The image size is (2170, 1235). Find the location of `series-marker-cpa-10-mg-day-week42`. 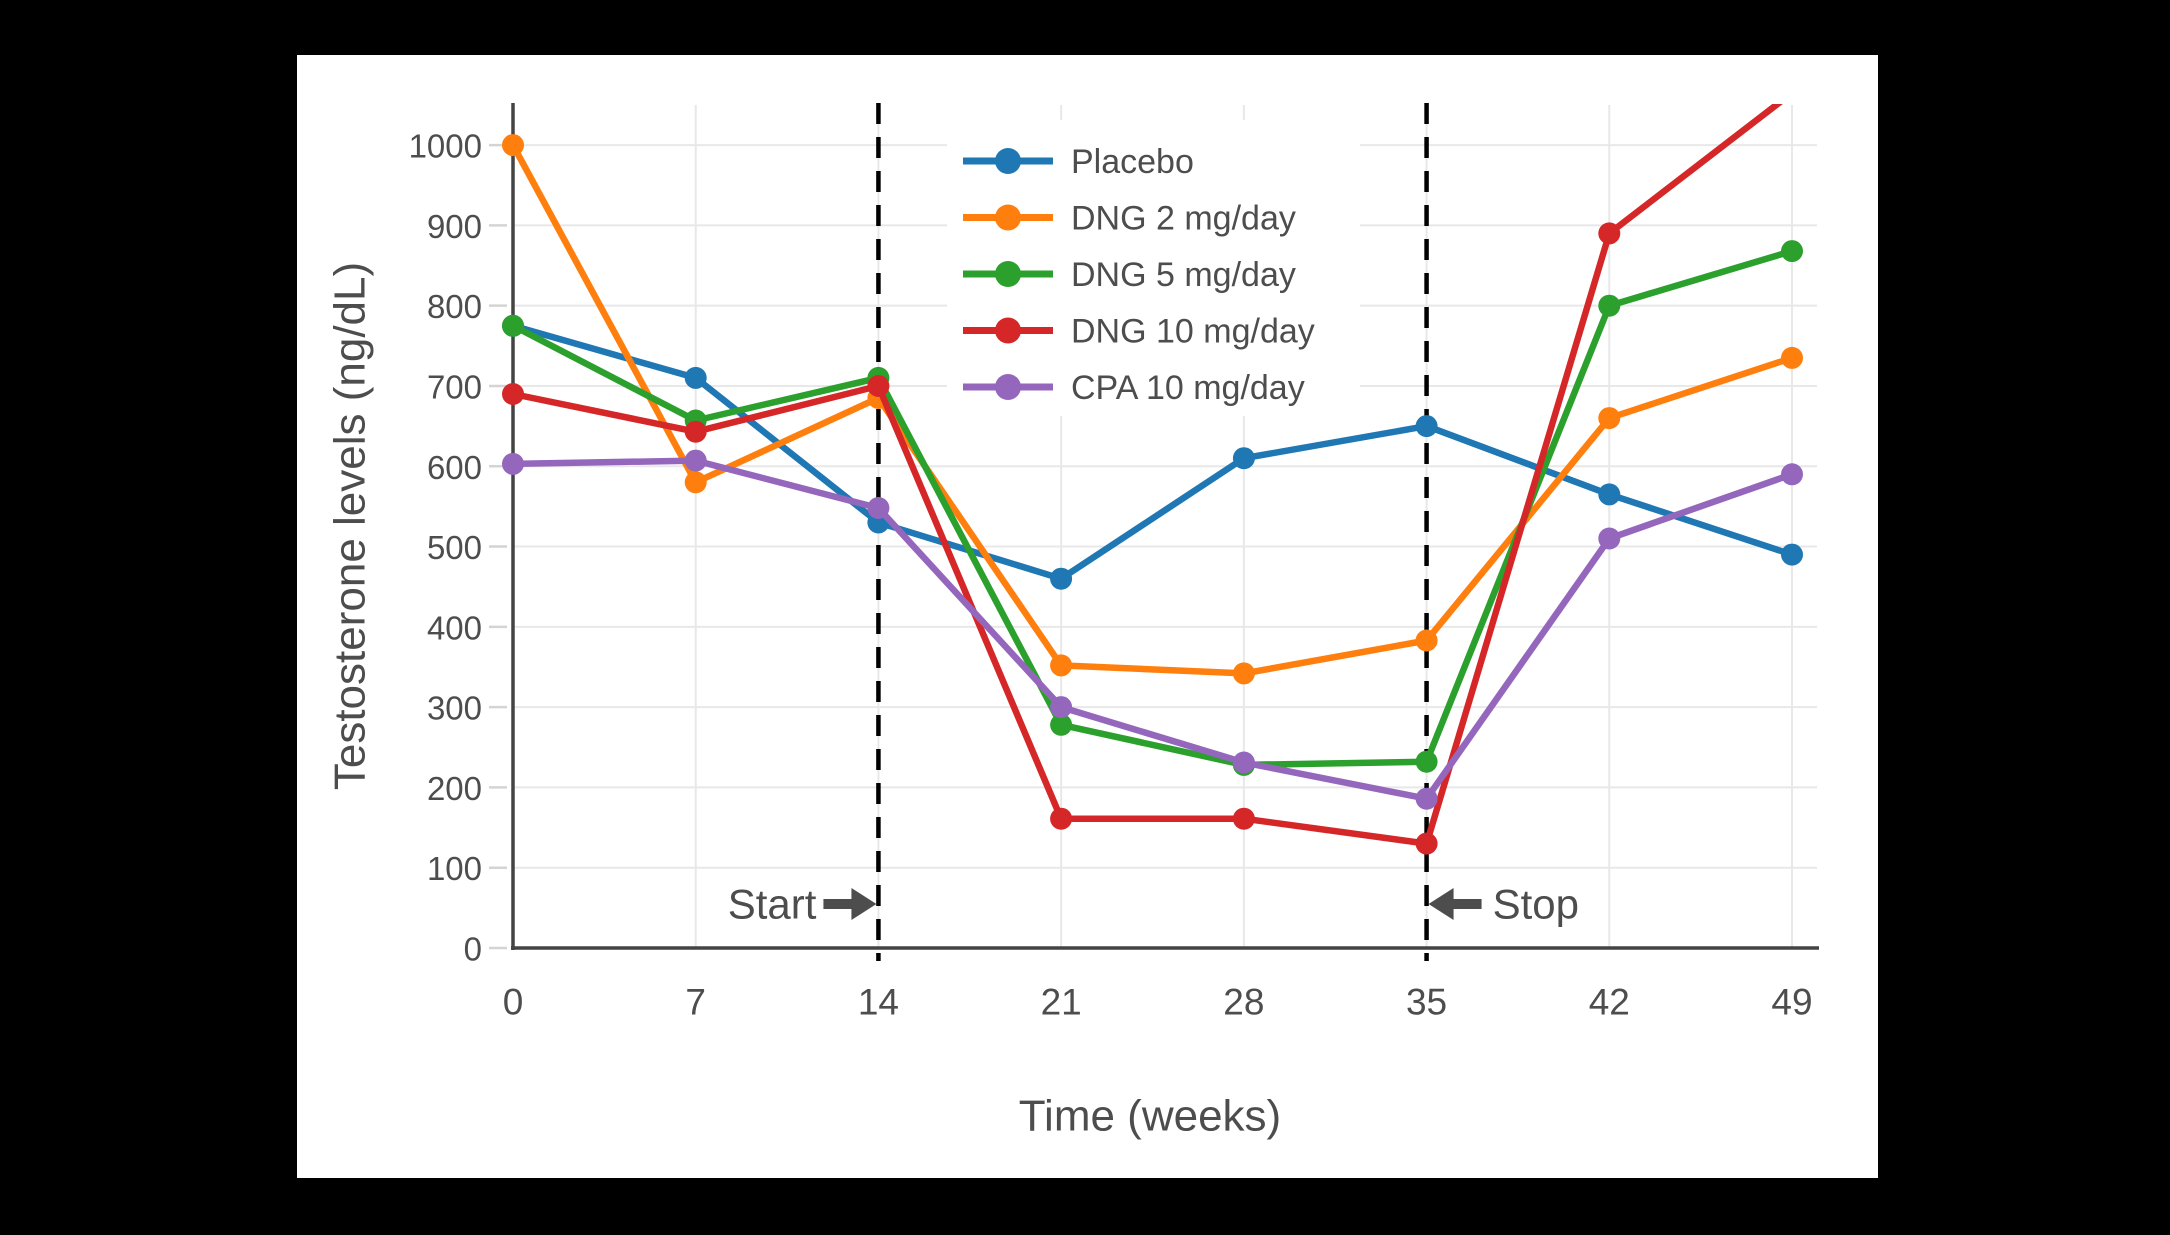

series-marker-cpa-10-mg-day-week42 is located at coordinates (1609, 538).